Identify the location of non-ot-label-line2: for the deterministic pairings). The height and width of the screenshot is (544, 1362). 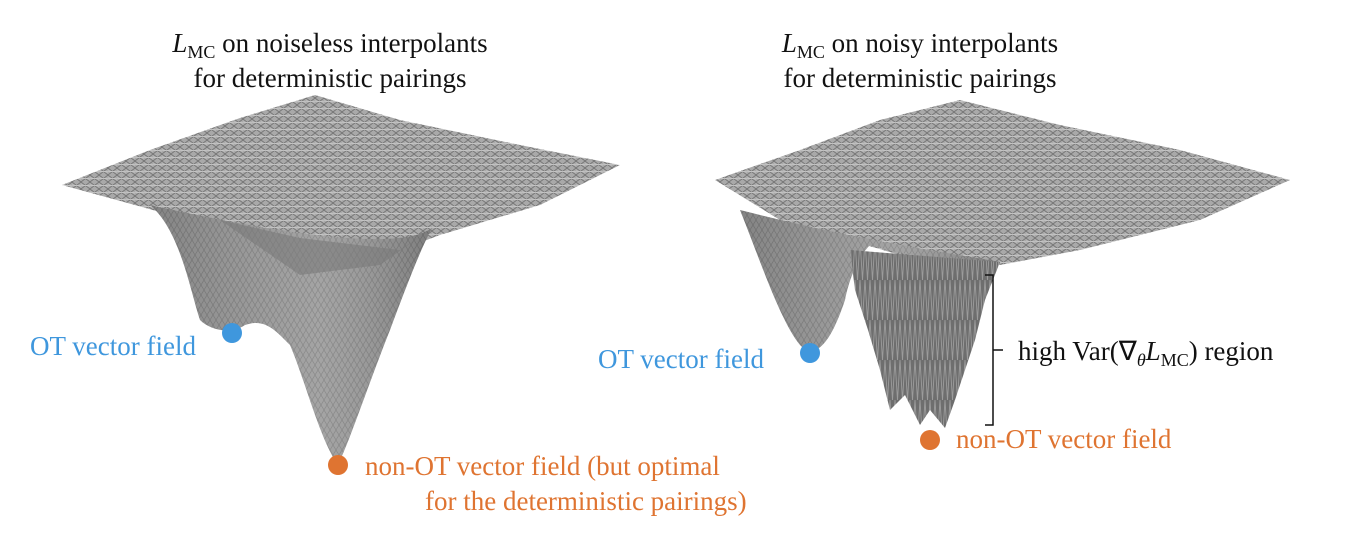
(586, 501).